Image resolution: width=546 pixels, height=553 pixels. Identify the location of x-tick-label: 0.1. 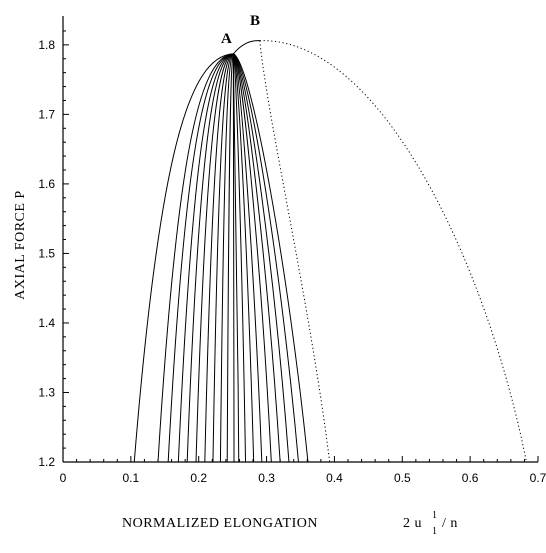
(131, 478).